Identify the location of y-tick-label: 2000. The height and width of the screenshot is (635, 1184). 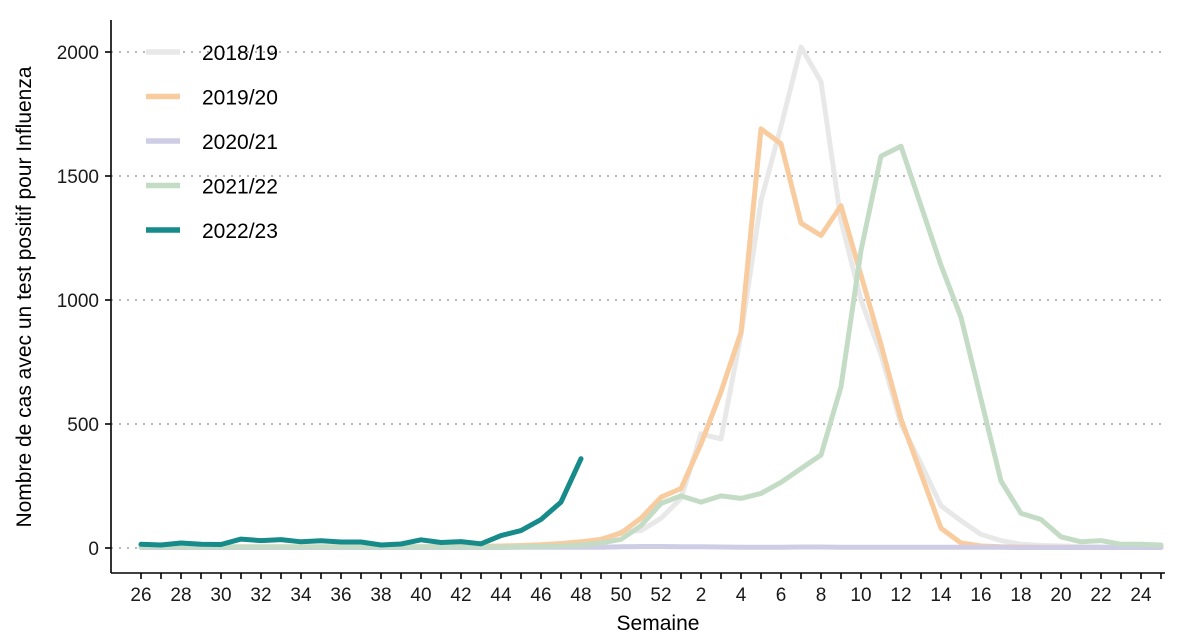
(78, 53).